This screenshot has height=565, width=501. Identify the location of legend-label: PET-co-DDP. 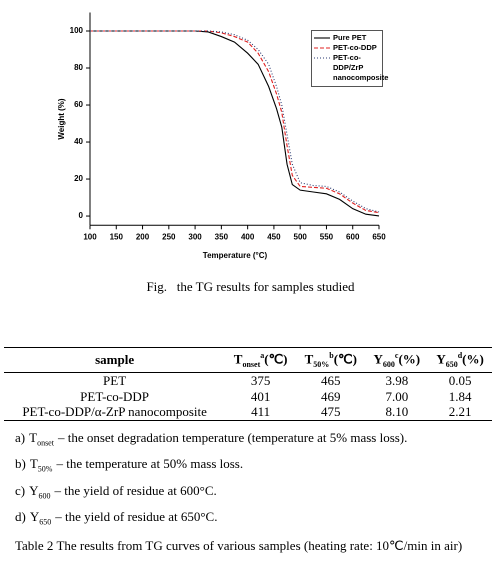
(355, 47).